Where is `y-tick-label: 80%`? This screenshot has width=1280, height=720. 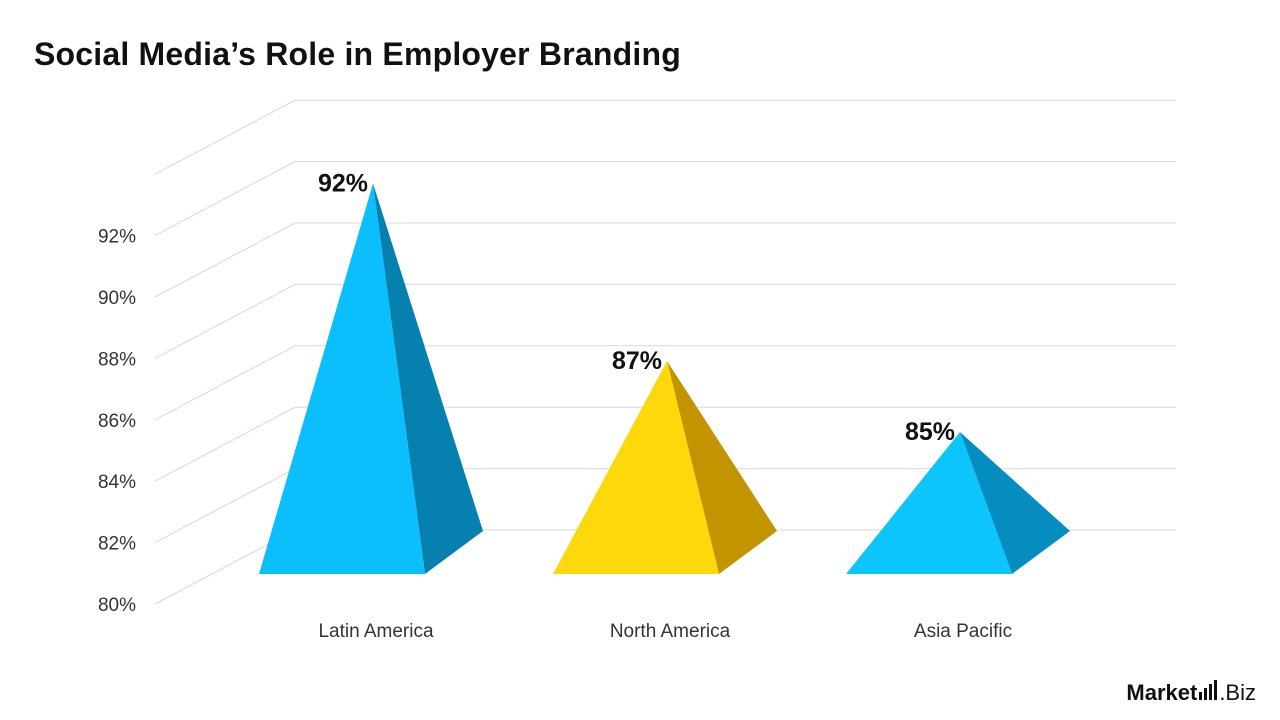 y-tick-label: 80% is located at coordinates (117, 605).